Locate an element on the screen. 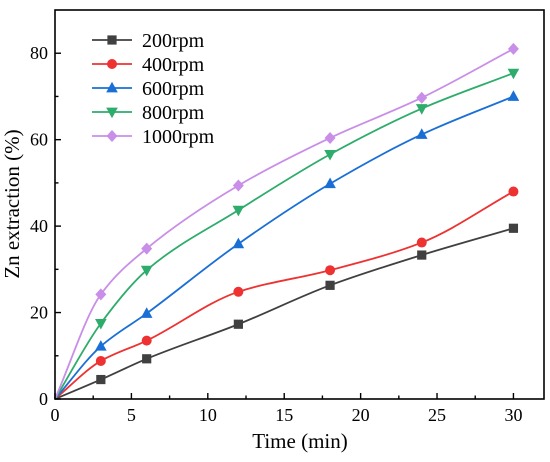 This screenshot has width=550, height=462. data-point-800rpm-t6 is located at coordinates (146, 271).